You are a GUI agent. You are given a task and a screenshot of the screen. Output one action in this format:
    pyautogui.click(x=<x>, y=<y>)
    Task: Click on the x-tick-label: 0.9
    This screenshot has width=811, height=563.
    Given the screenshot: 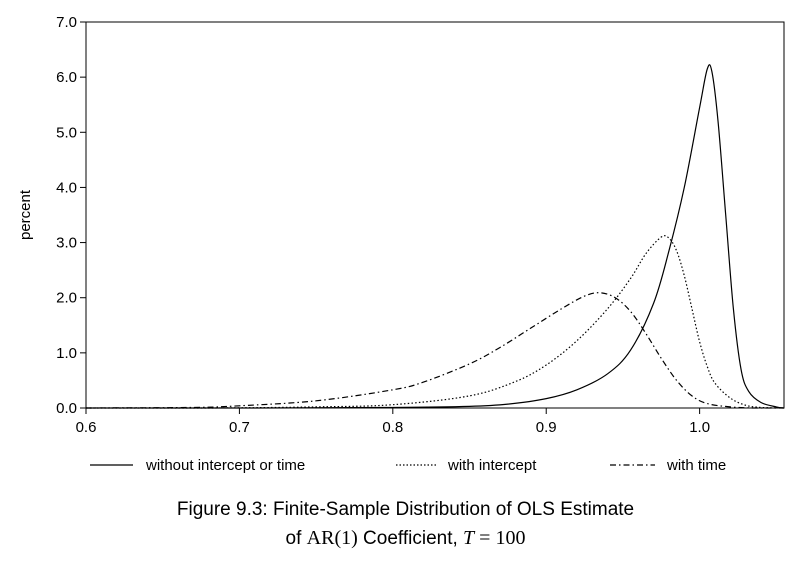 What is the action you would take?
    pyautogui.click(x=546, y=427)
    